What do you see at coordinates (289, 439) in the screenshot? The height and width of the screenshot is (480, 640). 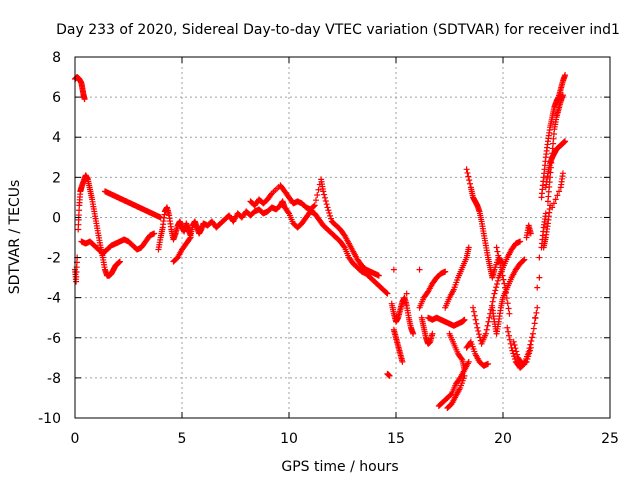 I see `x-tick-label: 10` at bounding box center [289, 439].